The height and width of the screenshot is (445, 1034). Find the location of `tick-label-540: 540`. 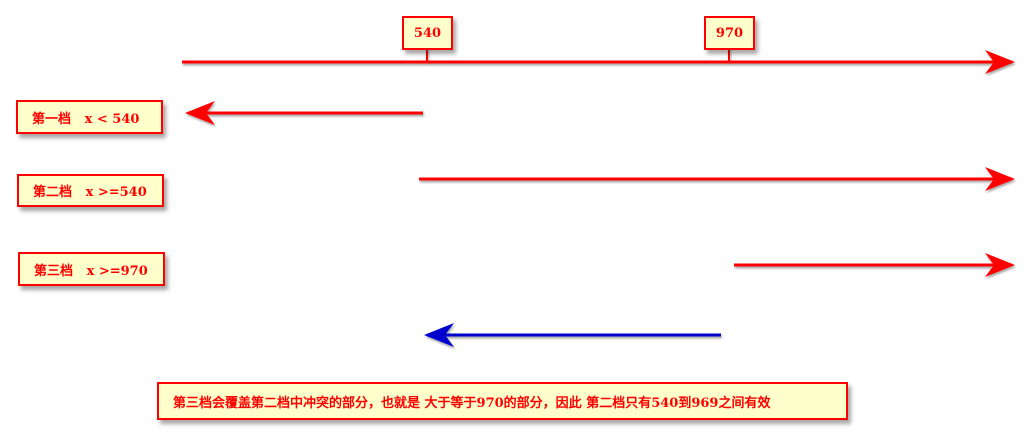

tick-label-540: 540 is located at coordinates (427, 33).